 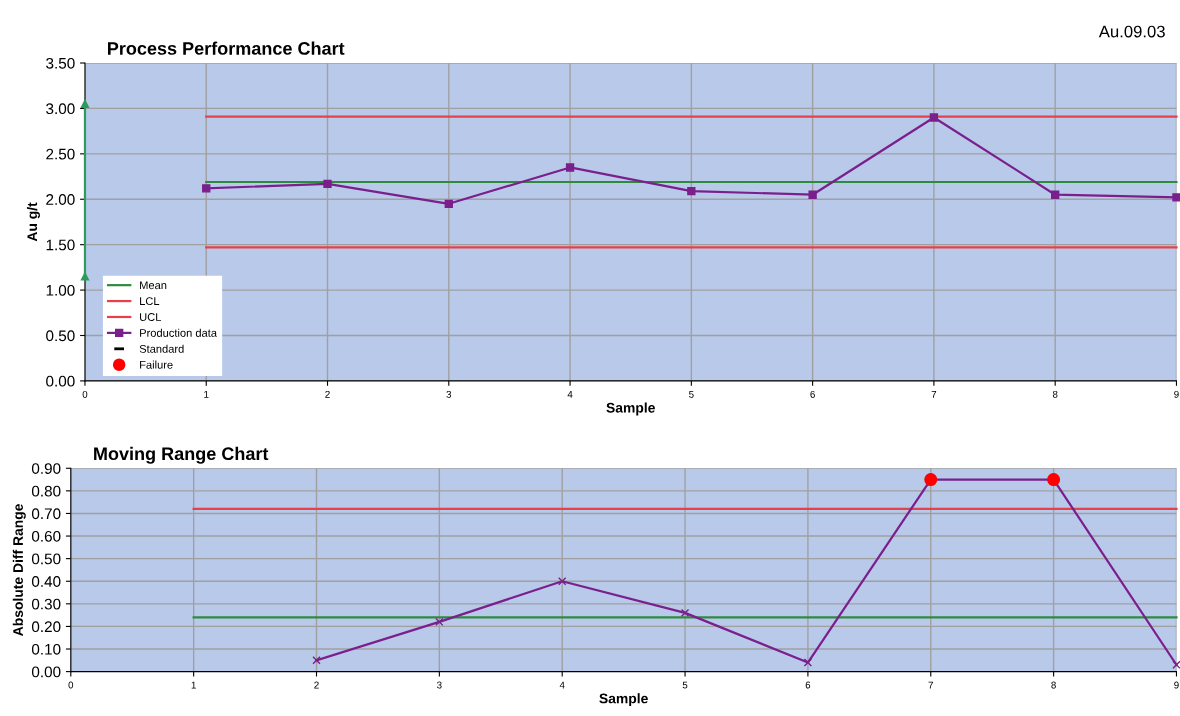 I want to click on y-tick-label: 0.60, so click(x=46, y=536).